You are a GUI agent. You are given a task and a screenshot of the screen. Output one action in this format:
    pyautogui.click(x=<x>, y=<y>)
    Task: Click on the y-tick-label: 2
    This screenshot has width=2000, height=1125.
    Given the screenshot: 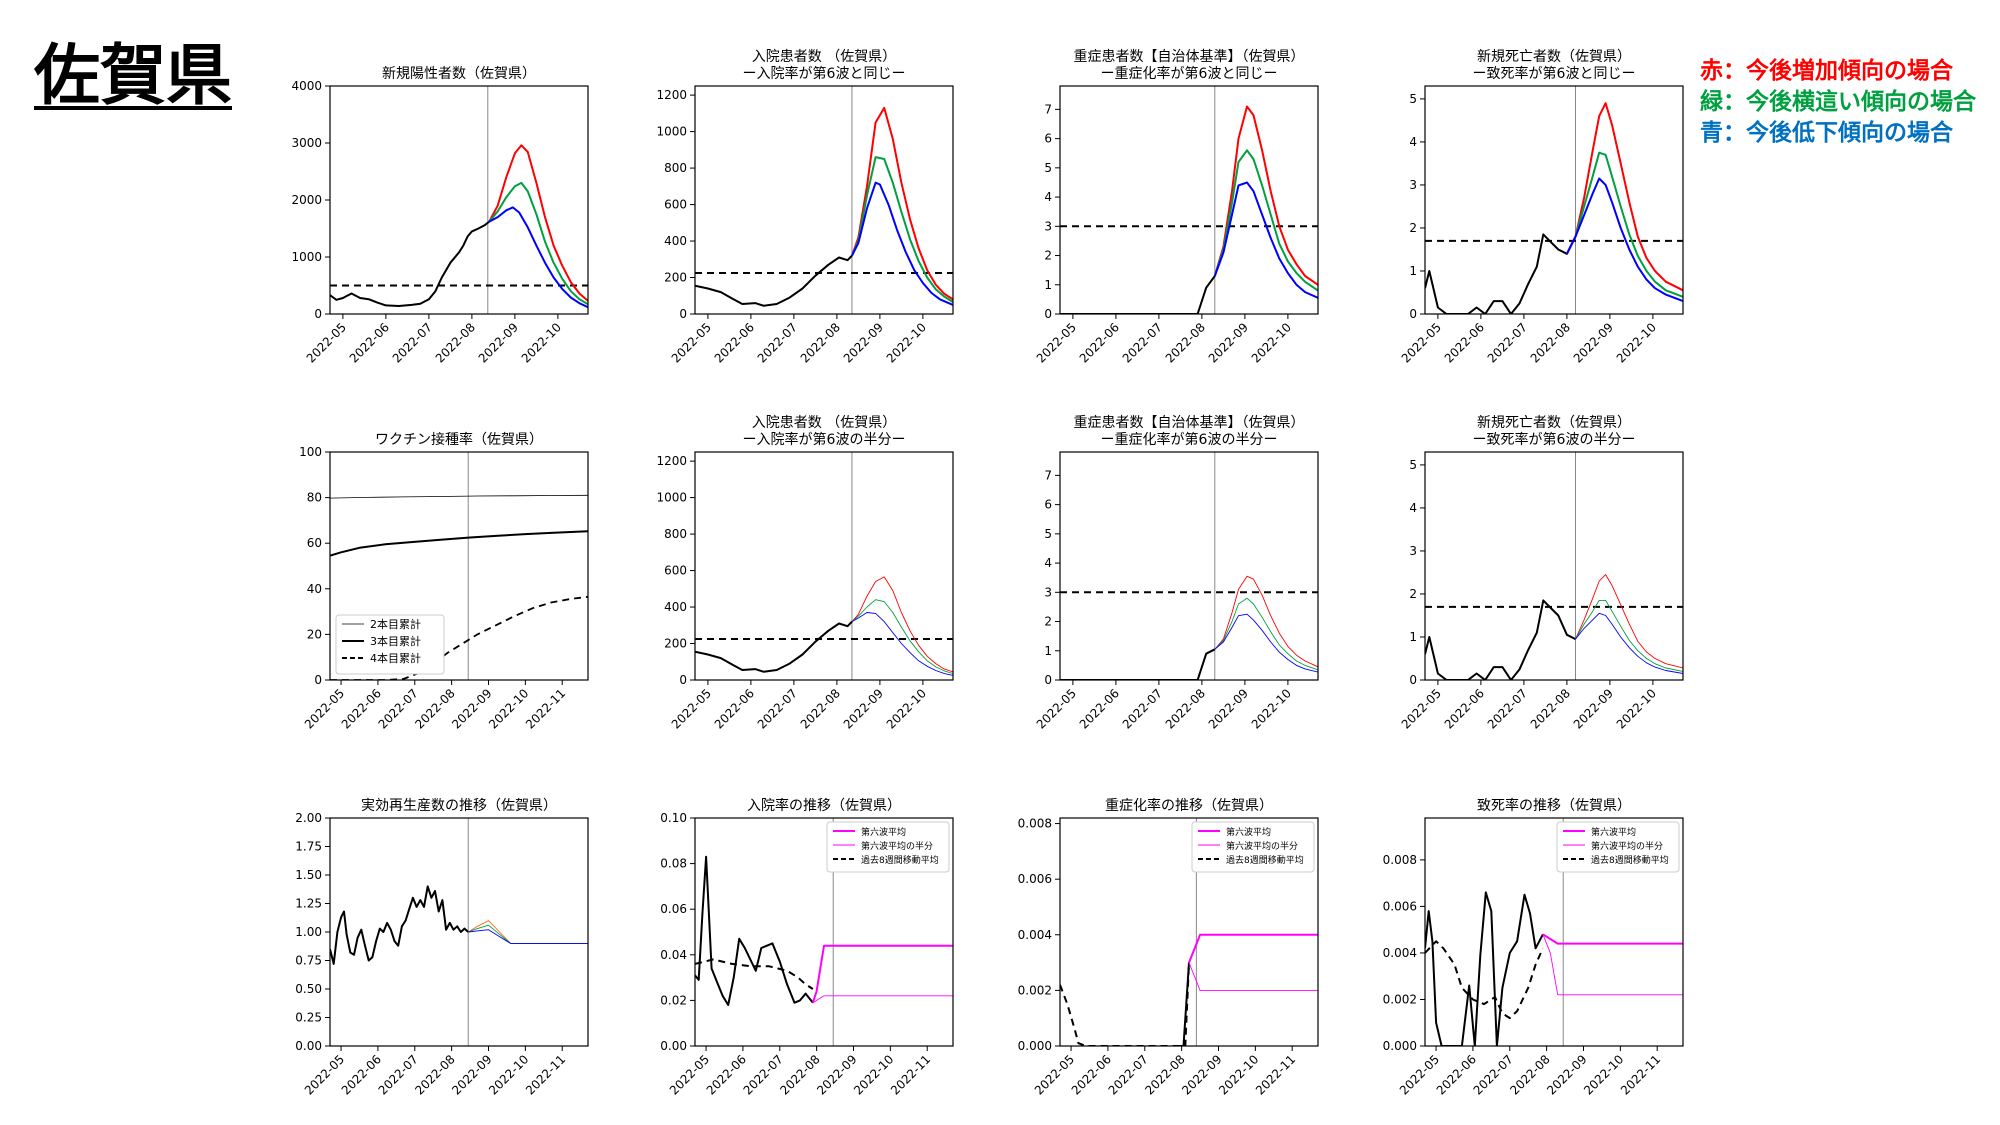 What is the action you would take?
    pyautogui.click(x=1413, y=228)
    